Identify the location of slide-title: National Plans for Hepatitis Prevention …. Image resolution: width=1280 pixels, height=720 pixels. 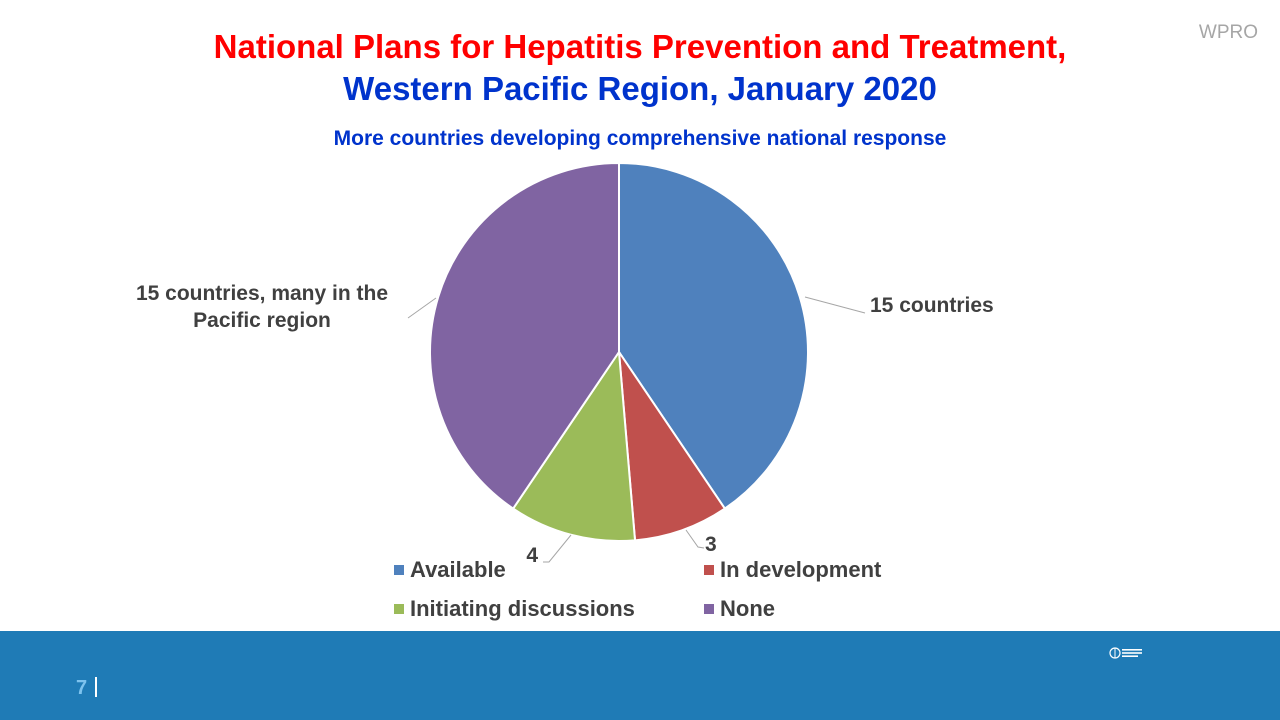
(640, 68).